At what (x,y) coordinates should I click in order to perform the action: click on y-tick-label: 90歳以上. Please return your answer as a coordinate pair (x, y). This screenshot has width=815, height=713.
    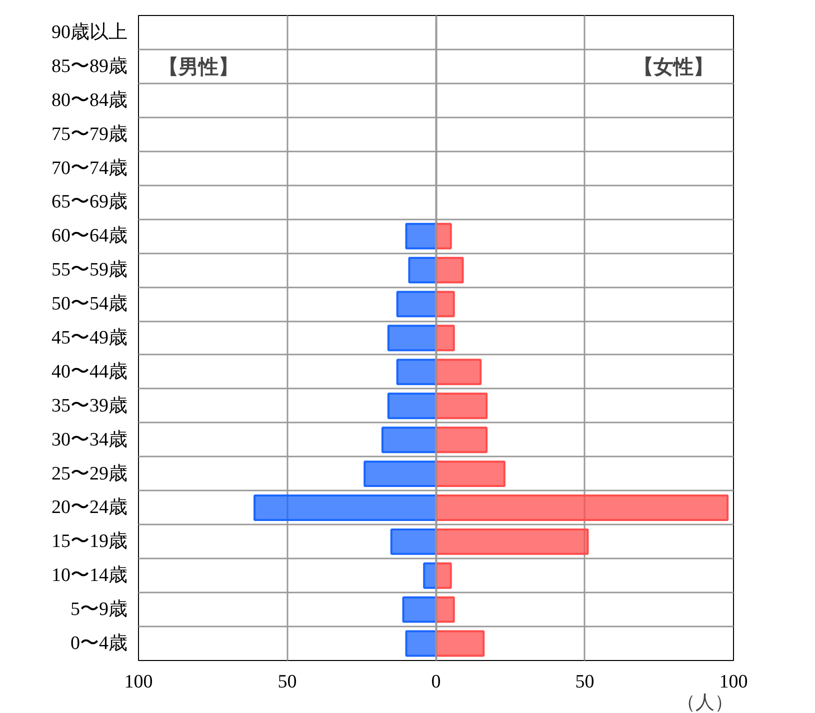
    Looking at the image, I should click on (90, 32).